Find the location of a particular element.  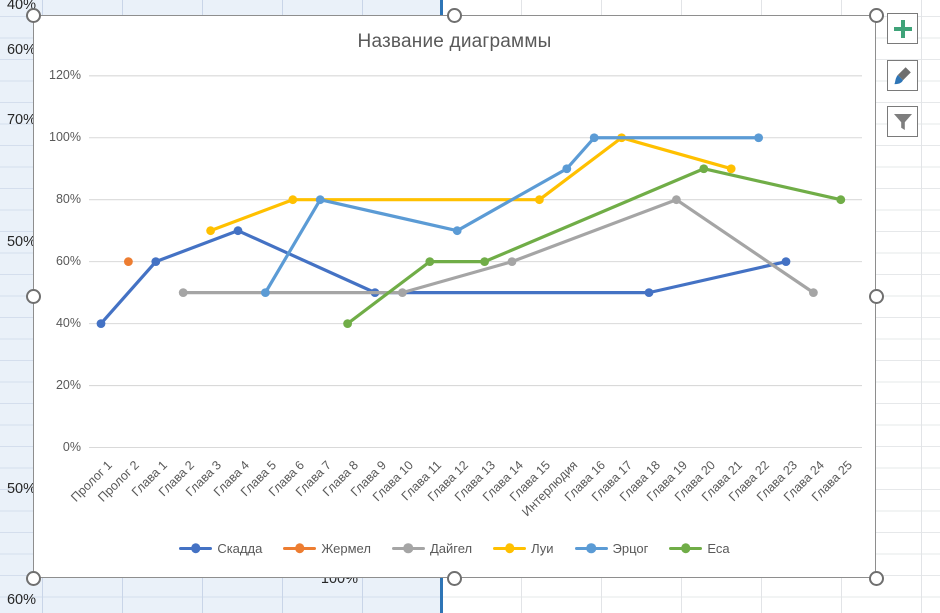

brush-icon is located at coordinates (903, 75).